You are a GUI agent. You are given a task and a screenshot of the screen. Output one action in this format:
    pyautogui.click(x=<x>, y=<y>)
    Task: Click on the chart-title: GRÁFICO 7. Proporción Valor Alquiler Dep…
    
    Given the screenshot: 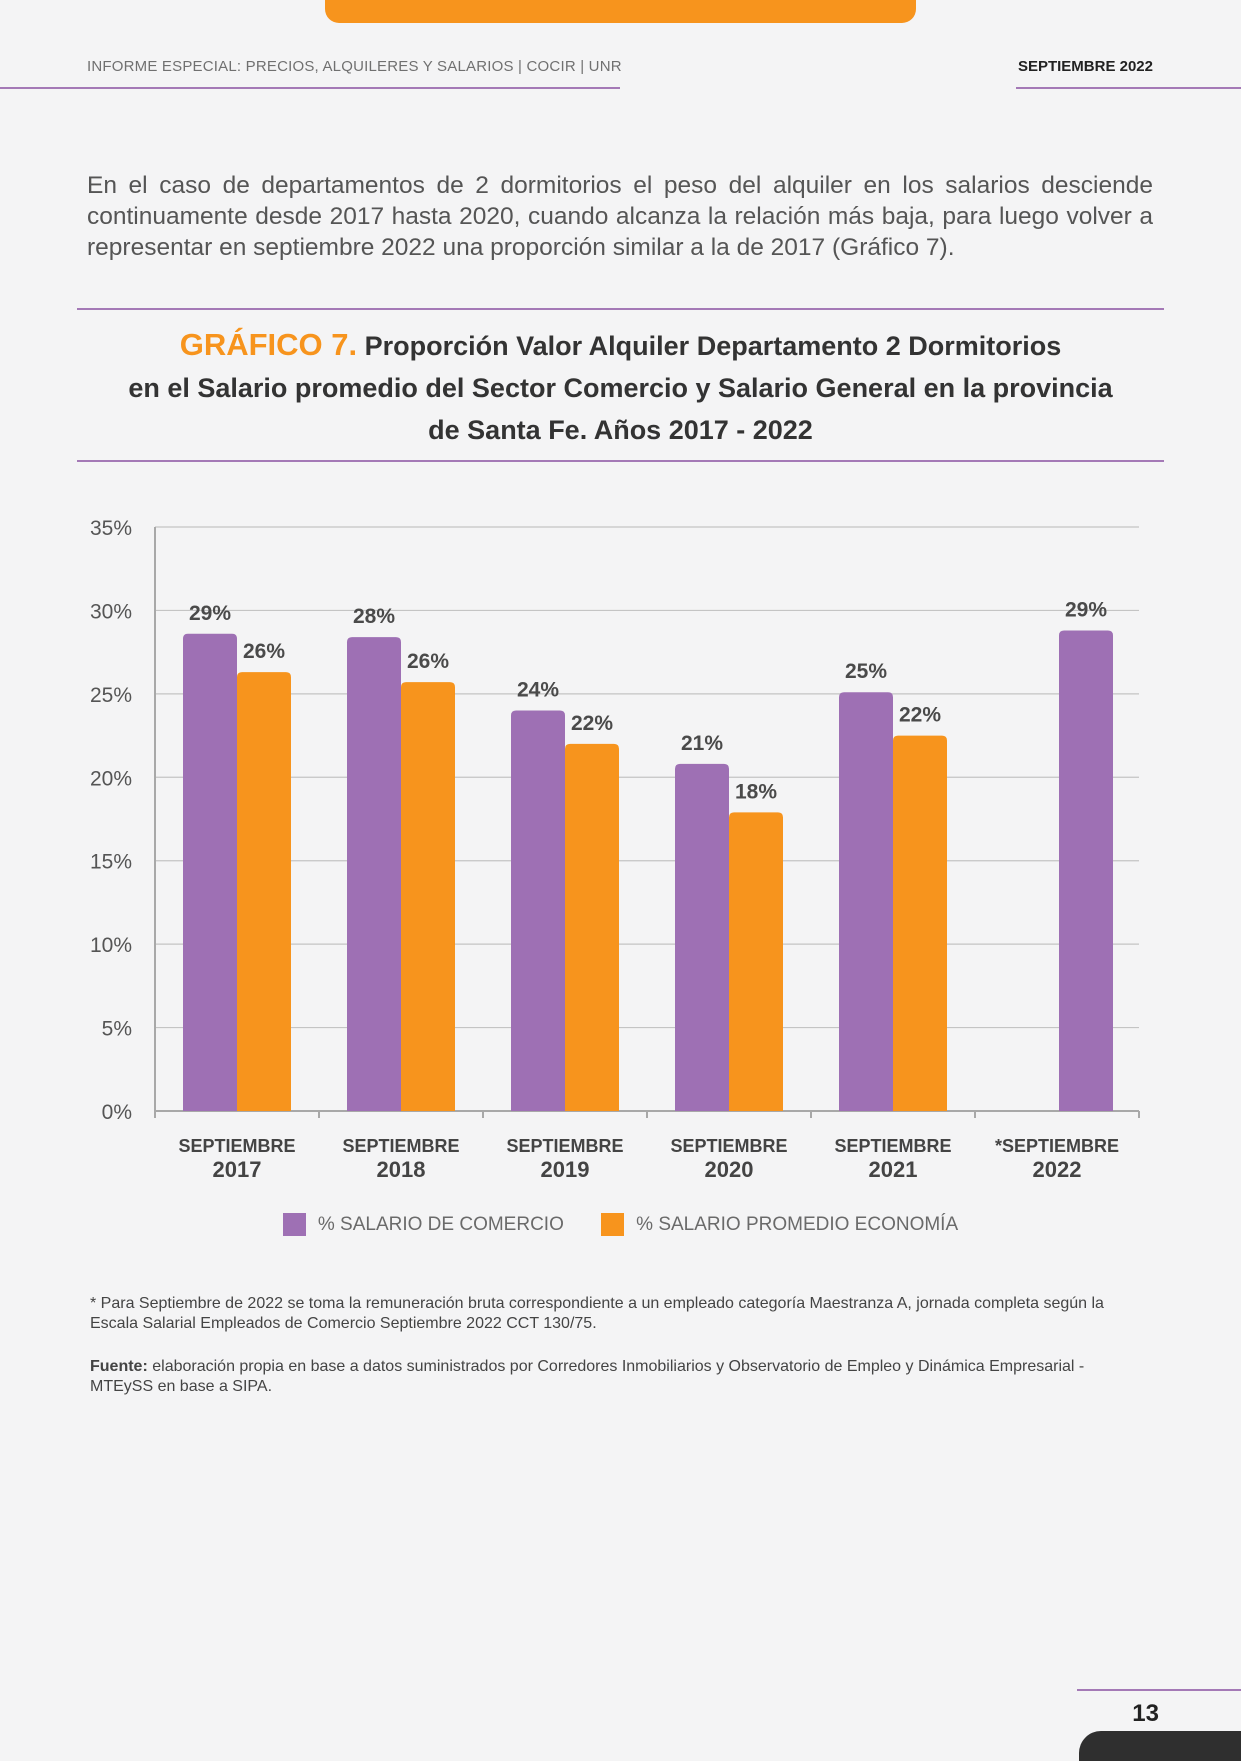 What is the action you would take?
    pyautogui.click(x=620, y=387)
    